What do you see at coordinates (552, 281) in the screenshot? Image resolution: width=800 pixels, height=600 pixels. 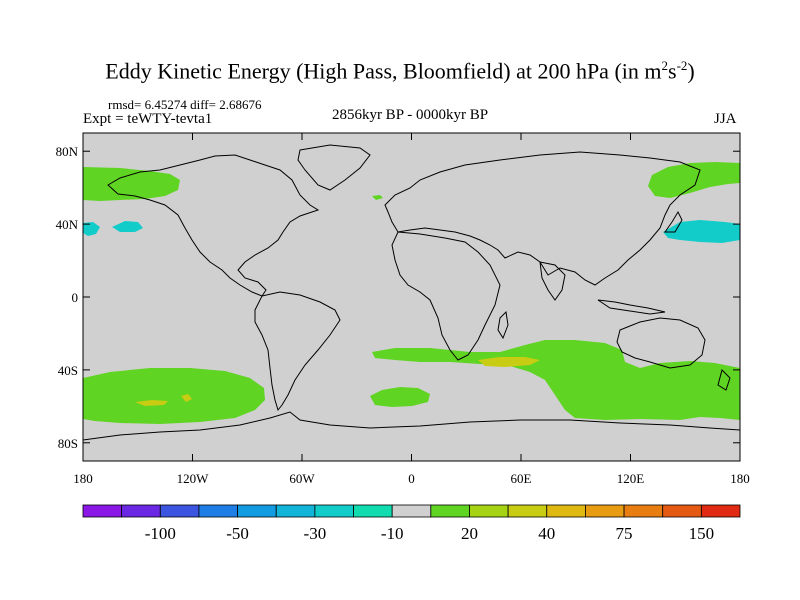 I see `coast-india` at bounding box center [552, 281].